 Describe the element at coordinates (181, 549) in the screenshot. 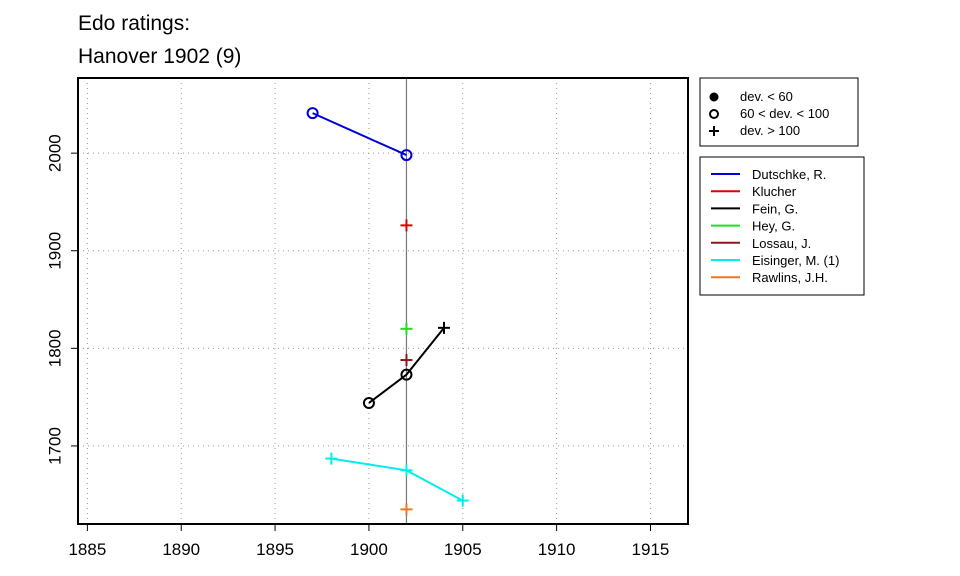

I see `x-tick-label: 1890` at that location.